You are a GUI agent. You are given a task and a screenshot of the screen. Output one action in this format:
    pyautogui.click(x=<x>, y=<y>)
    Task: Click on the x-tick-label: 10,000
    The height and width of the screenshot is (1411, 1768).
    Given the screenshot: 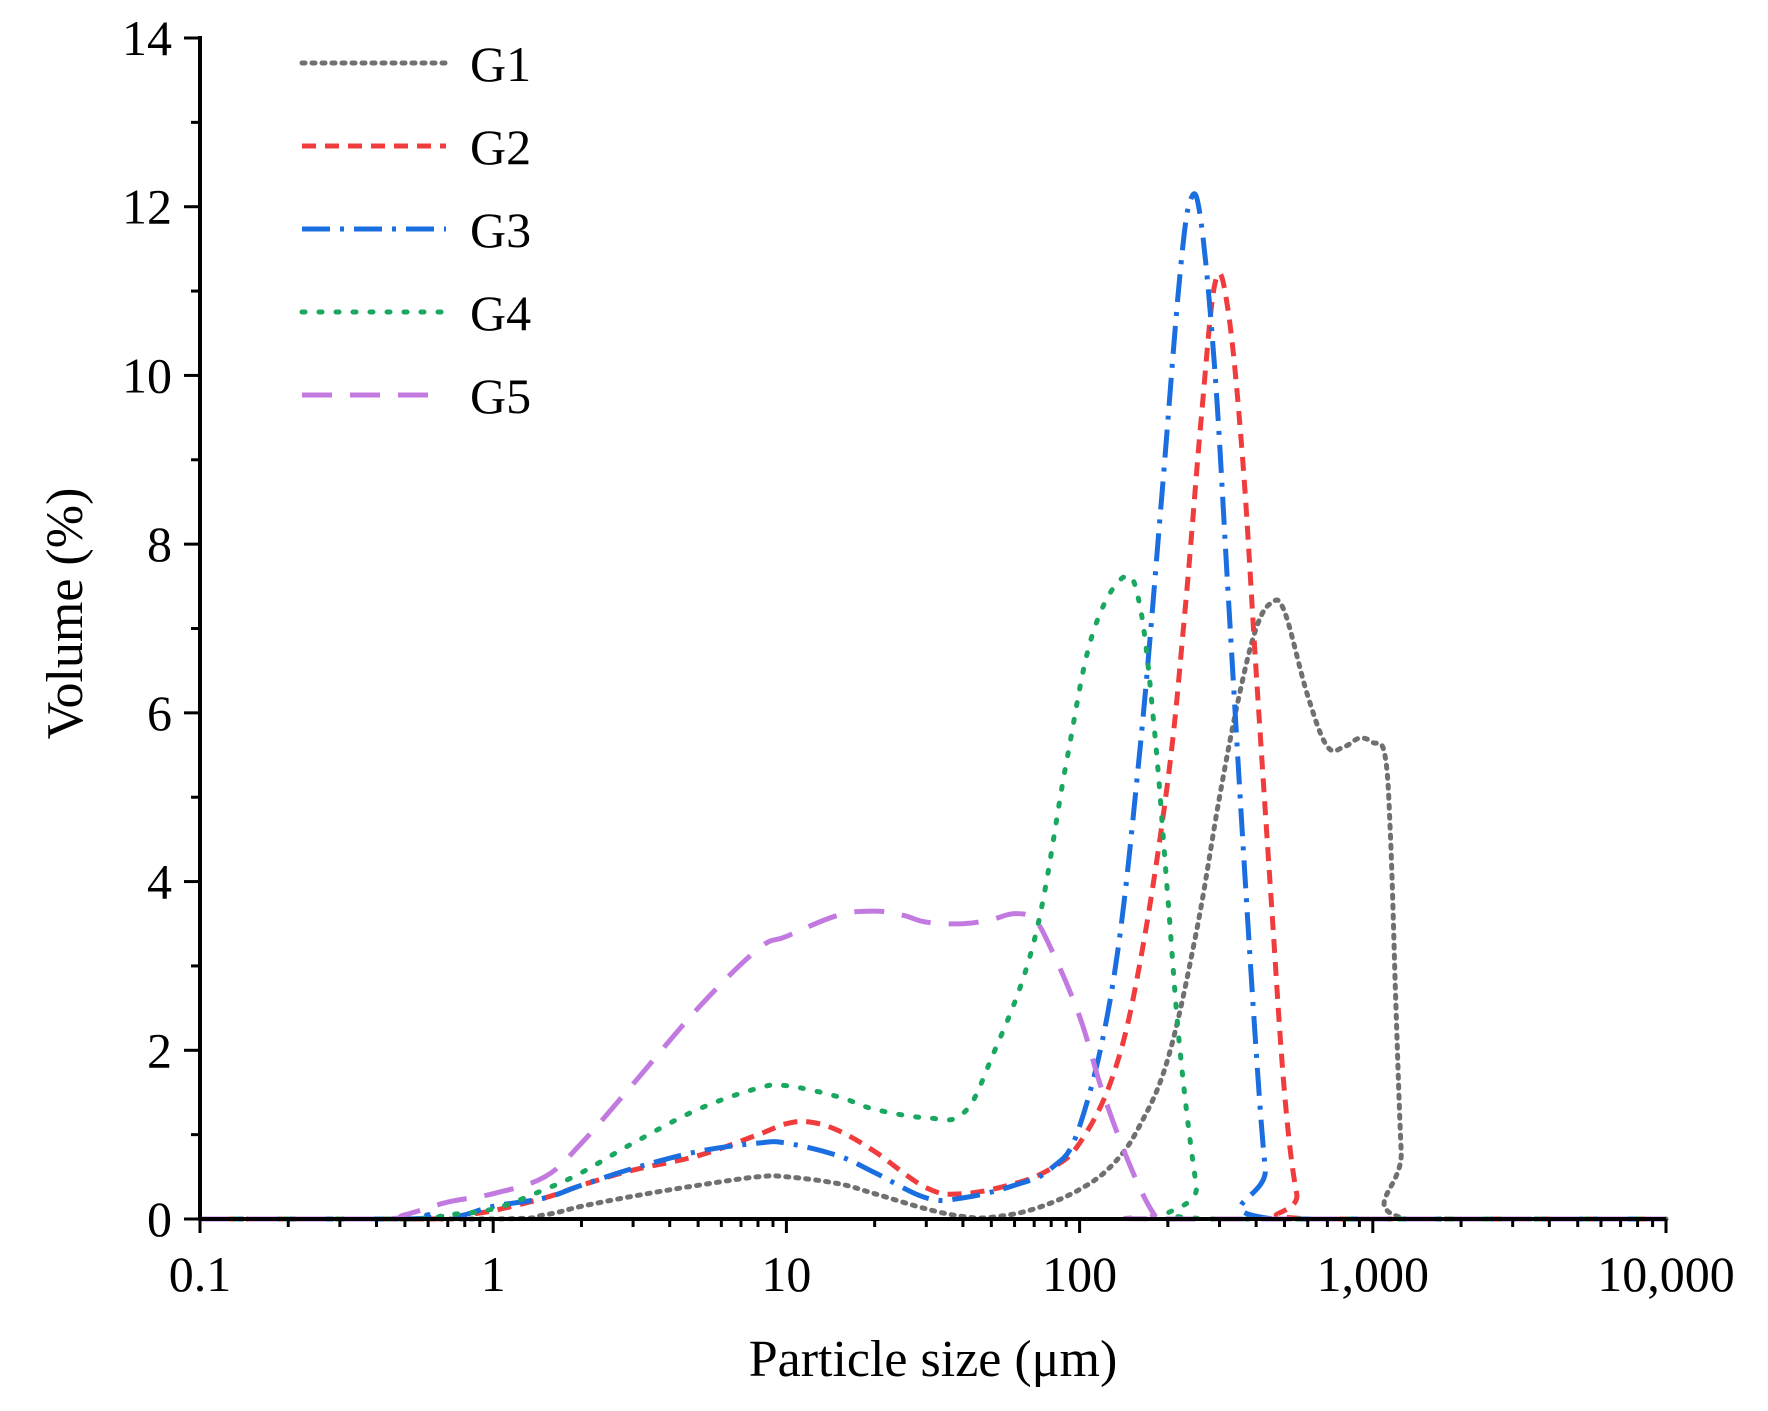 What is the action you would take?
    pyautogui.click(x=1666, y=1274)
    